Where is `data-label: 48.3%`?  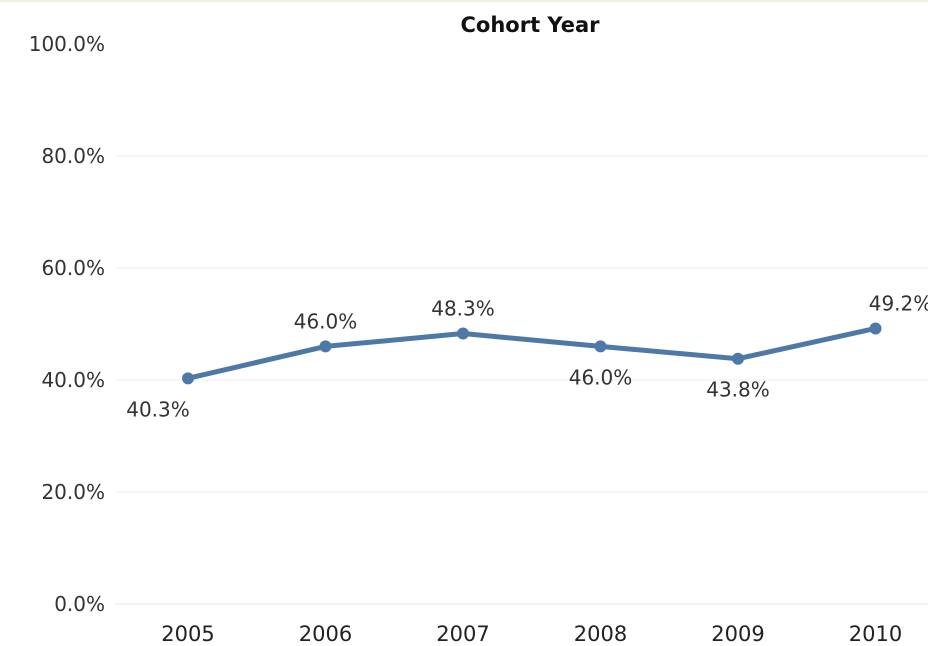
data-label: 48.3% is located at coordinates (463, 309).